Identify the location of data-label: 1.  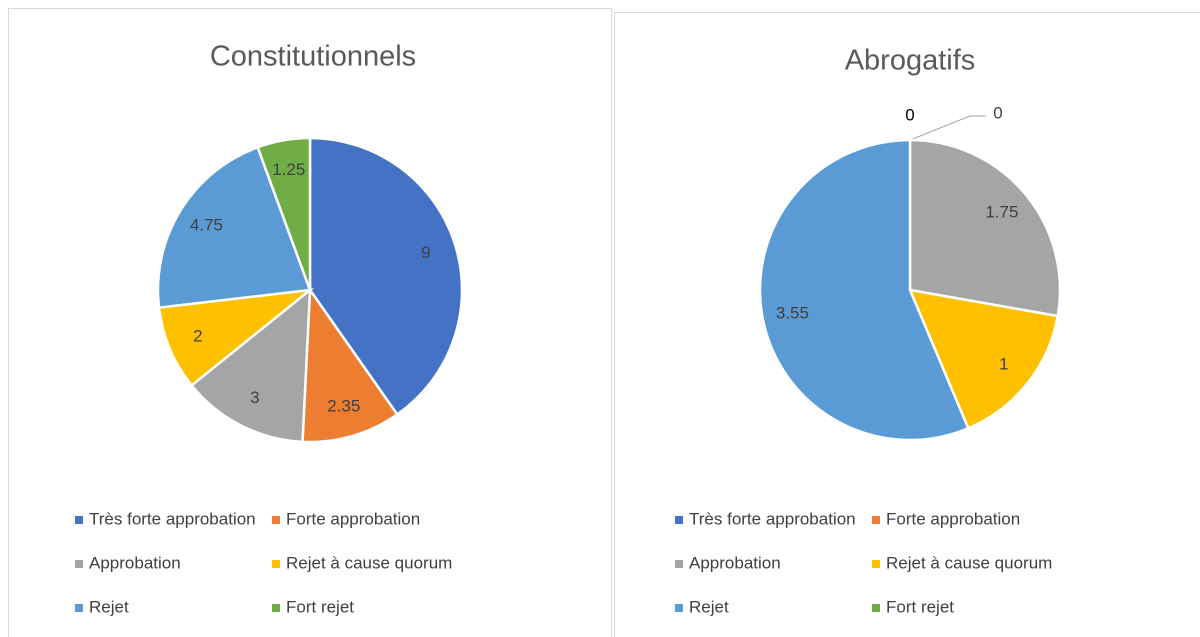
(1003, 363).